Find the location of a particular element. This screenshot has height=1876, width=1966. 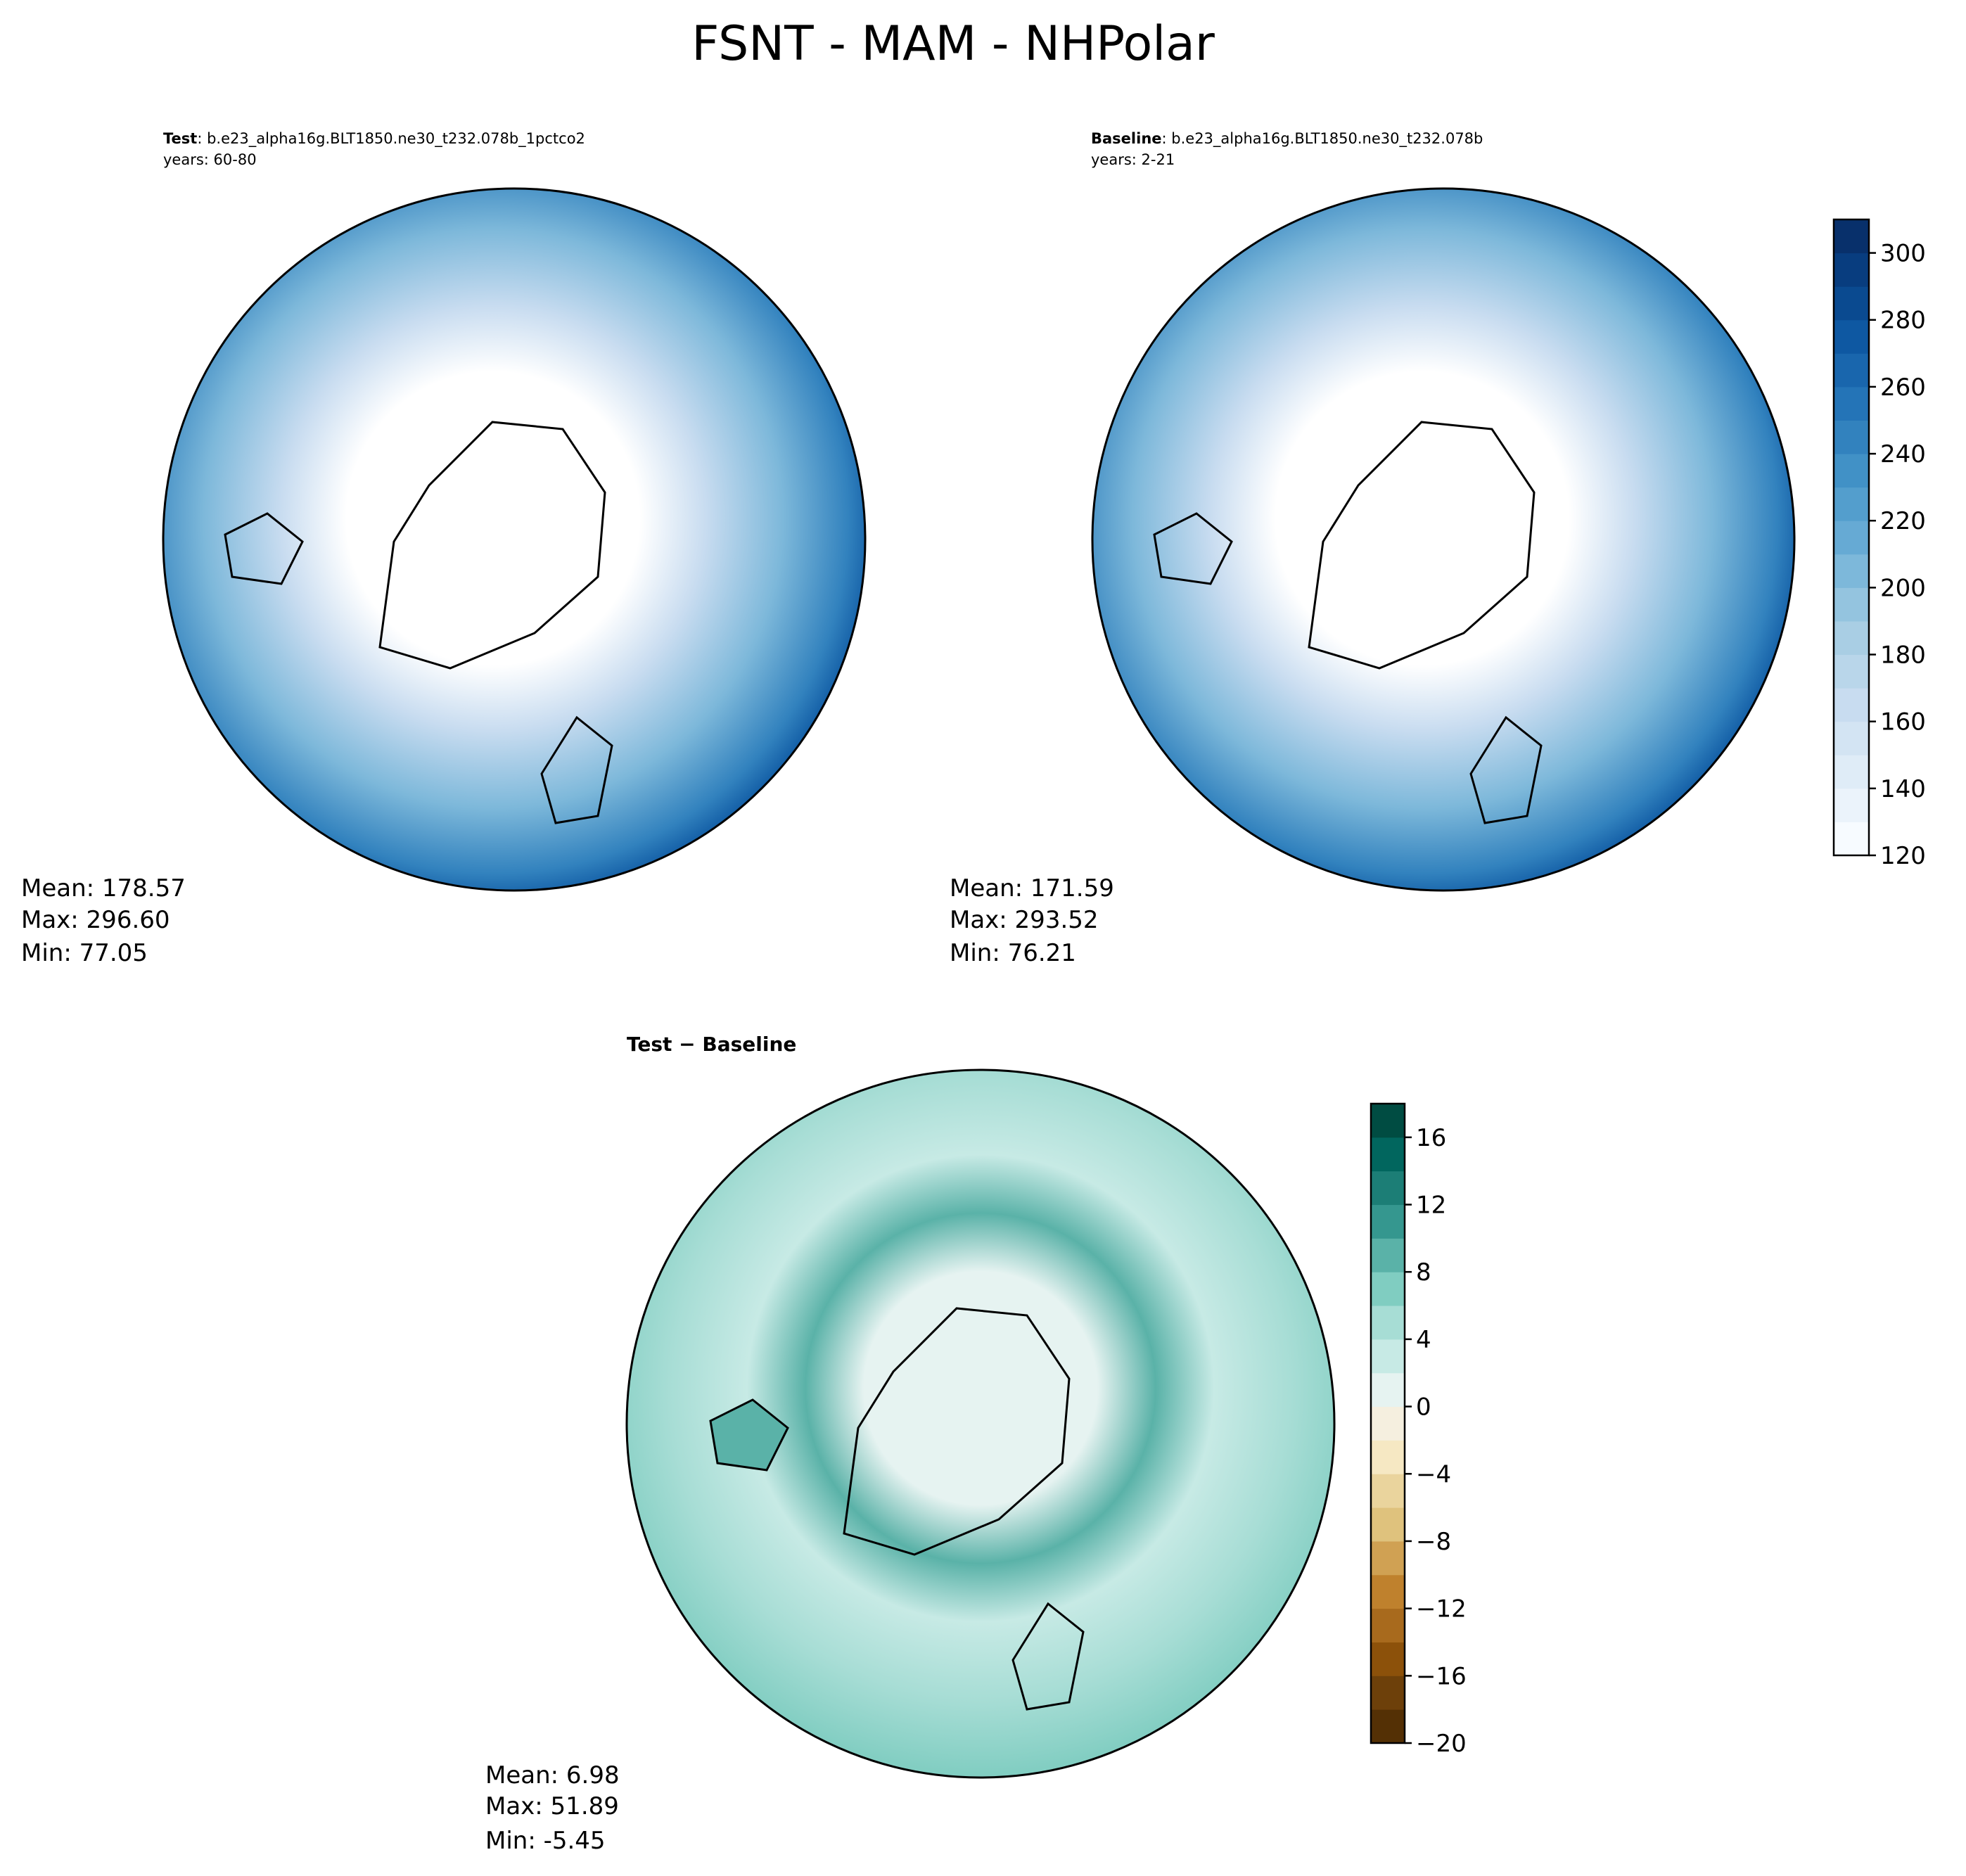

stat: Min: 76.21 is located at coordinates (1013, 953).